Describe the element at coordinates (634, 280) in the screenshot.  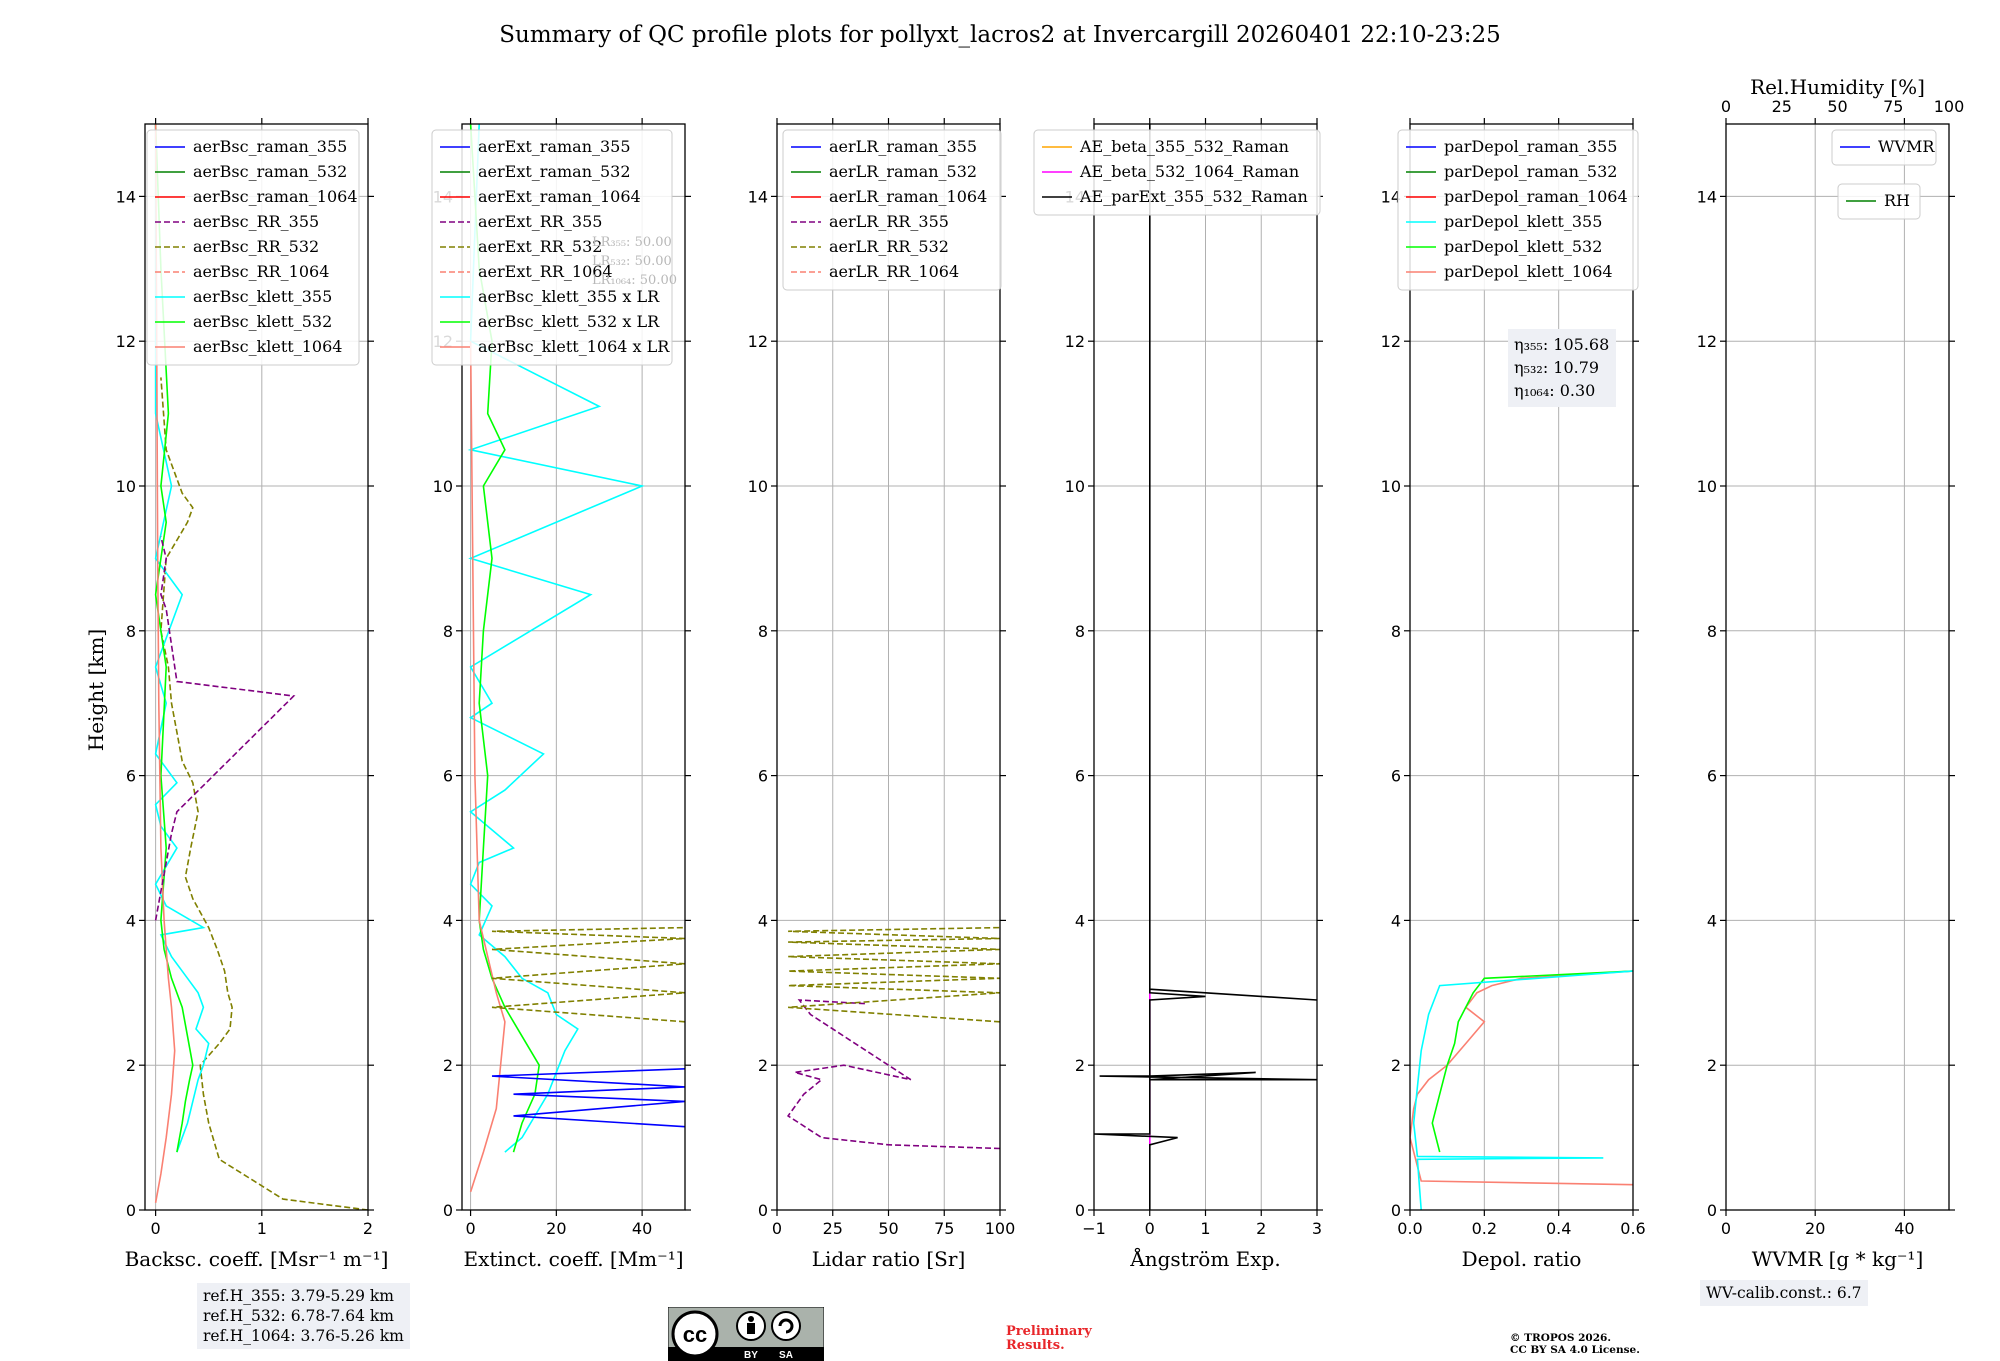
I see `lr-label-2: LR₁₀₆₄: 50.00` at that location.